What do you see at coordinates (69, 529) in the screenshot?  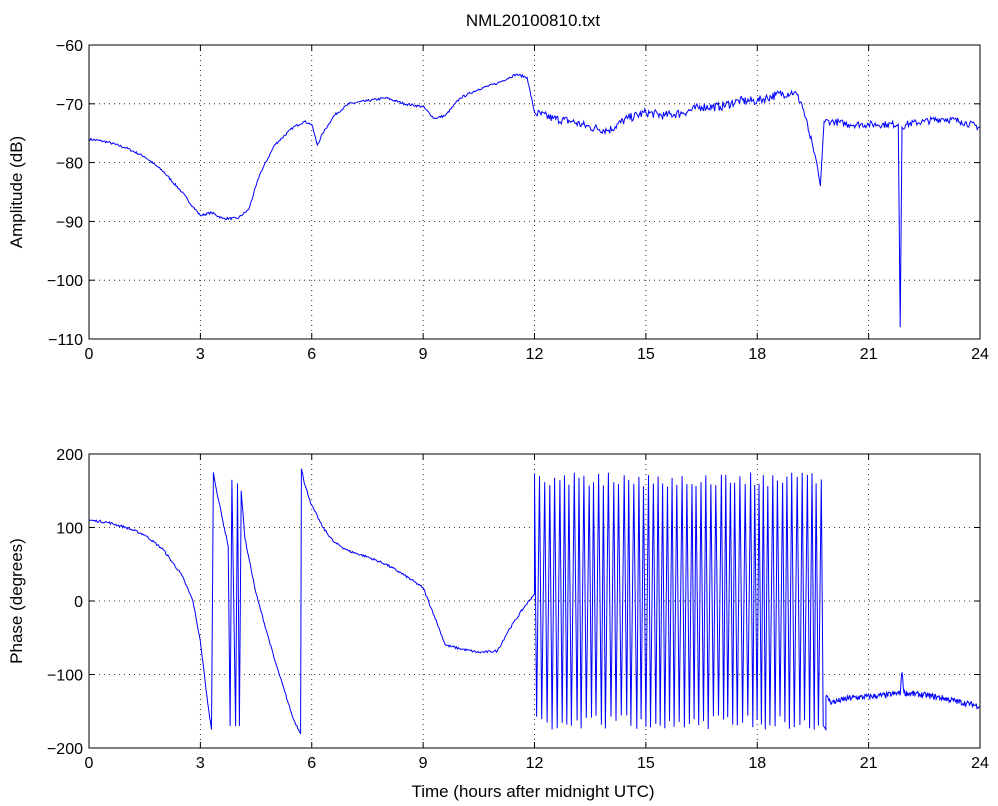 I see `y-tick-label: 100` at bounding box center [69, 529].